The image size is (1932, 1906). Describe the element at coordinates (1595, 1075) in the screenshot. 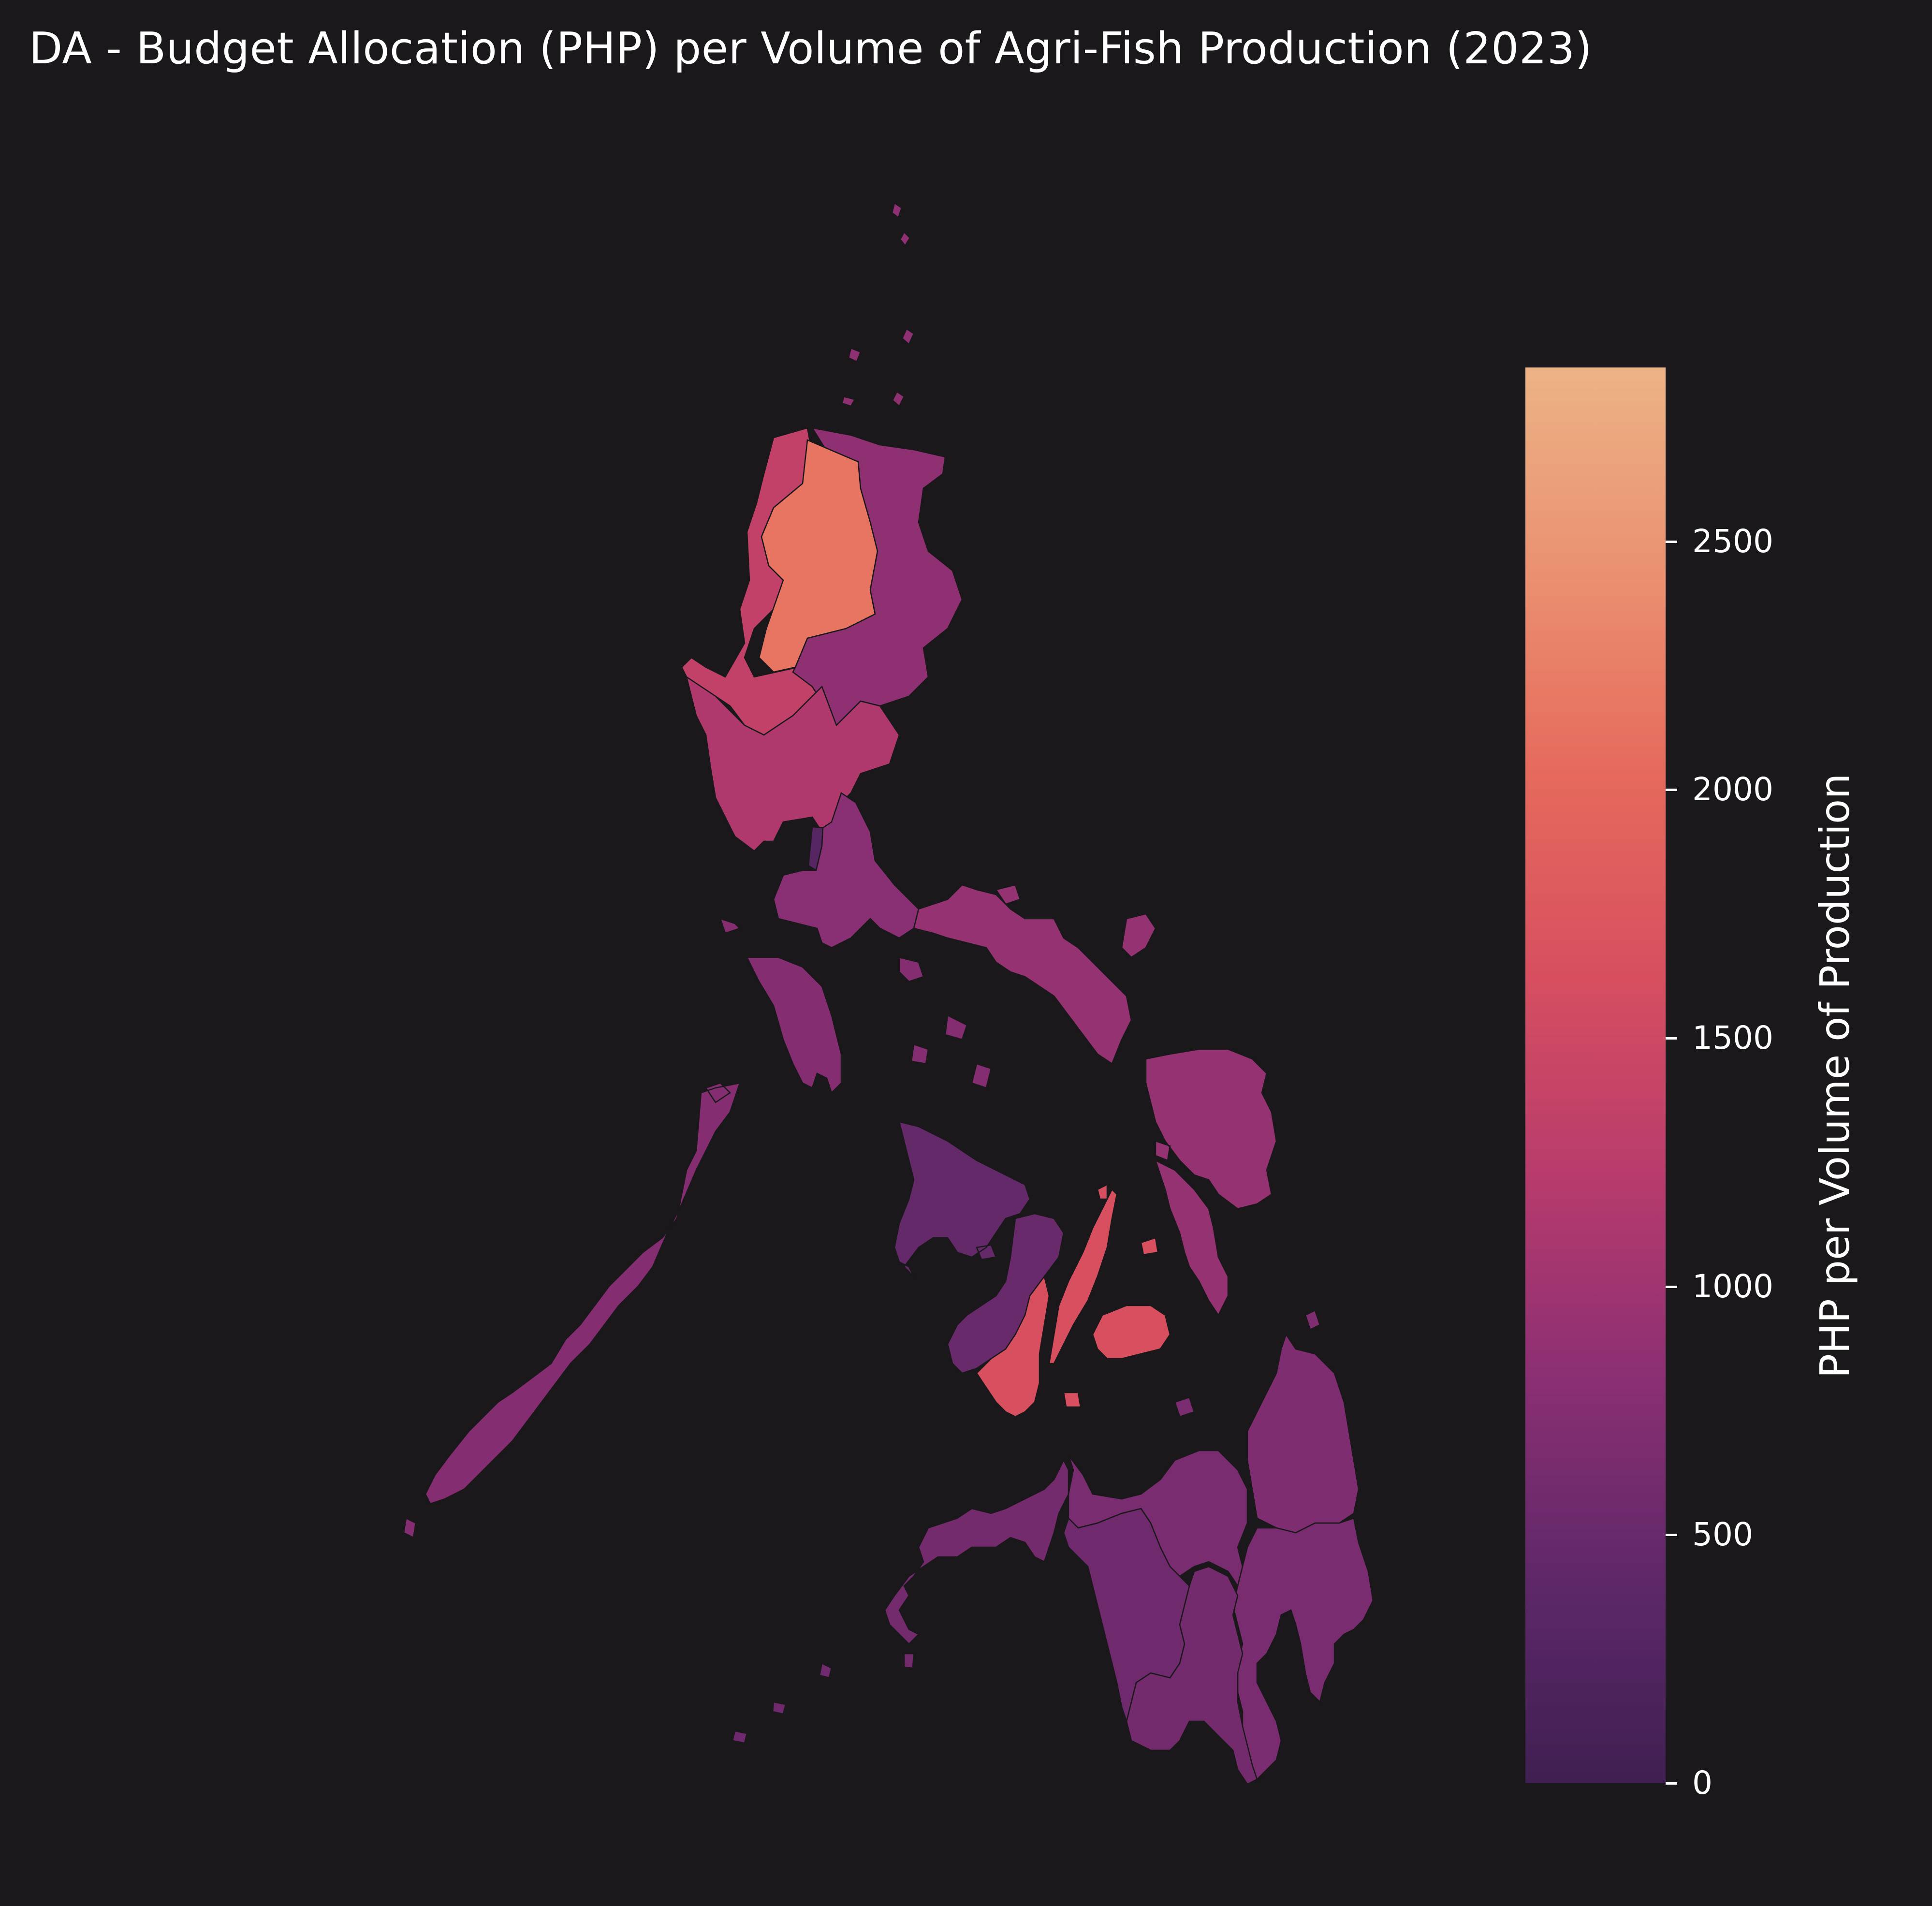

I see `colorbar` at that location.